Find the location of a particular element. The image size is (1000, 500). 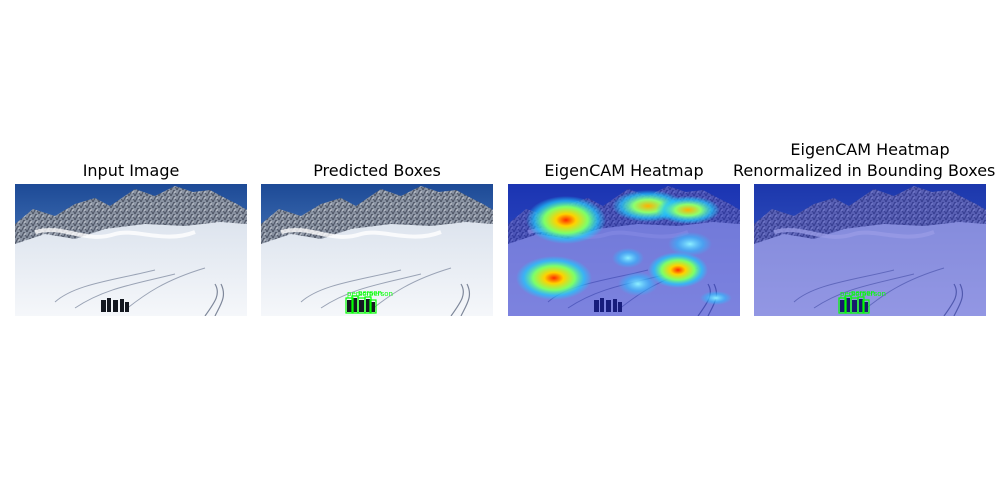

panel-input-image: Input Image is located at coordinates (131, 240).